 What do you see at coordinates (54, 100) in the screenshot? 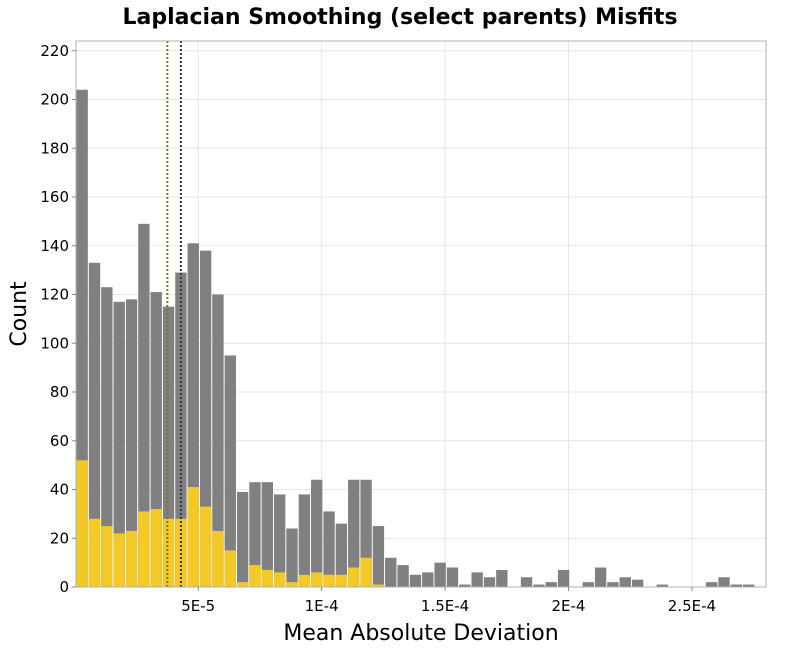
I see `y-tick-label: 200` at bounding box center [54, 100].